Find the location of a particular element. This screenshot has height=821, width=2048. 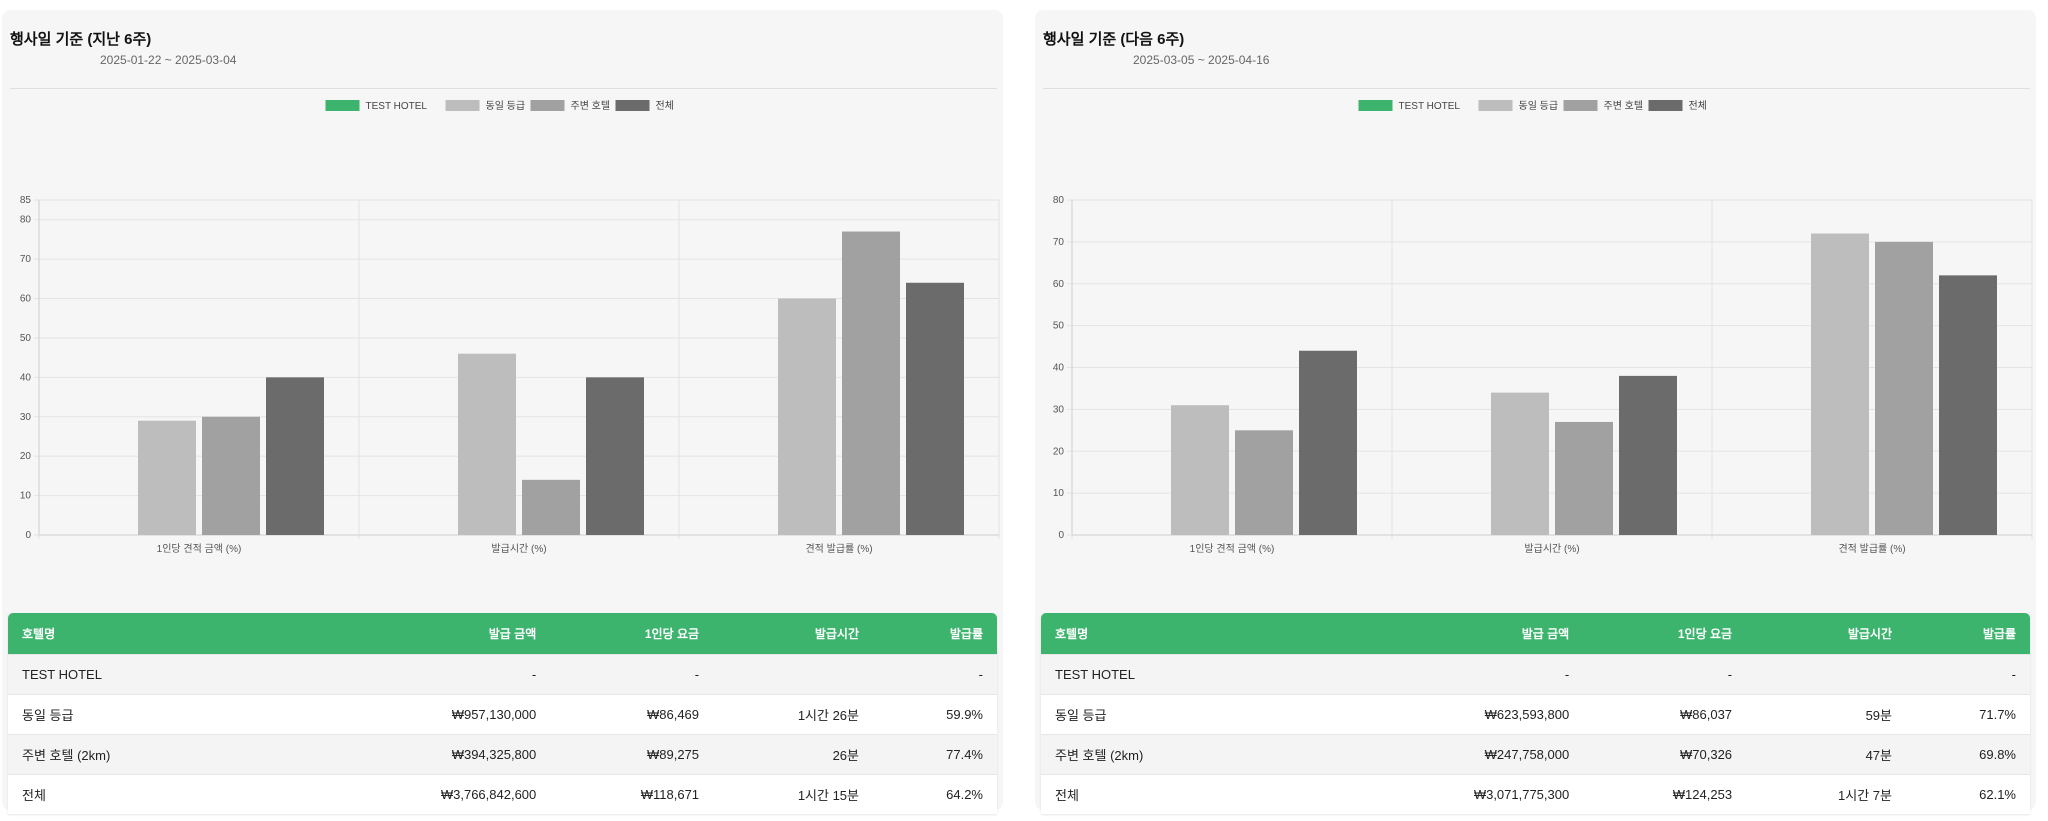

col-header-amount: 발급 금액 is located at coordinates (449, 634).